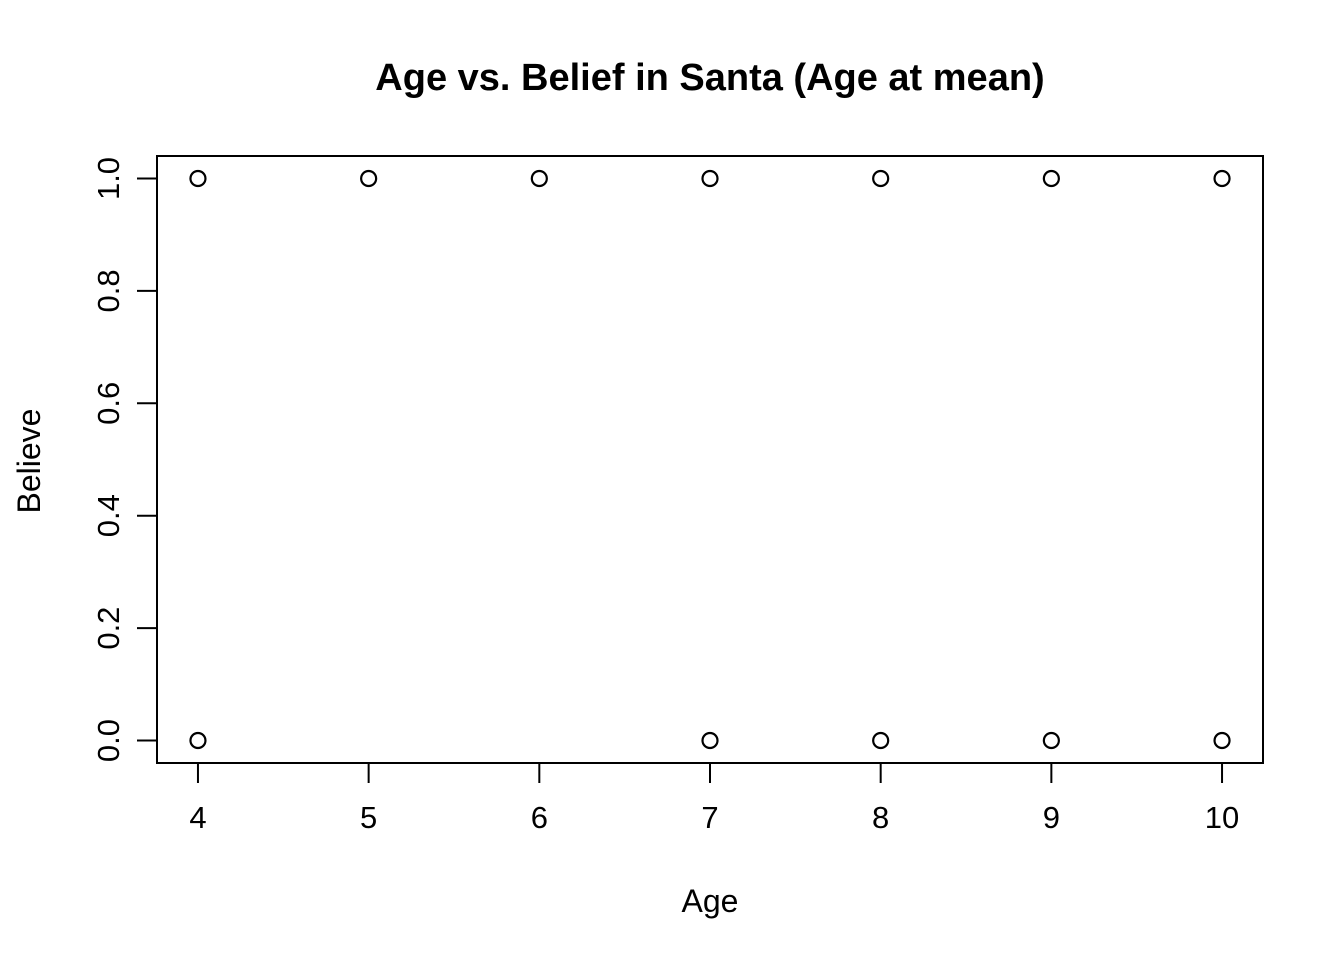  Describe the element at coordinates (709, 78) in the screenshot. I see `chart-title: Age vs. Belief in Santa (Age at mean)` at that location.